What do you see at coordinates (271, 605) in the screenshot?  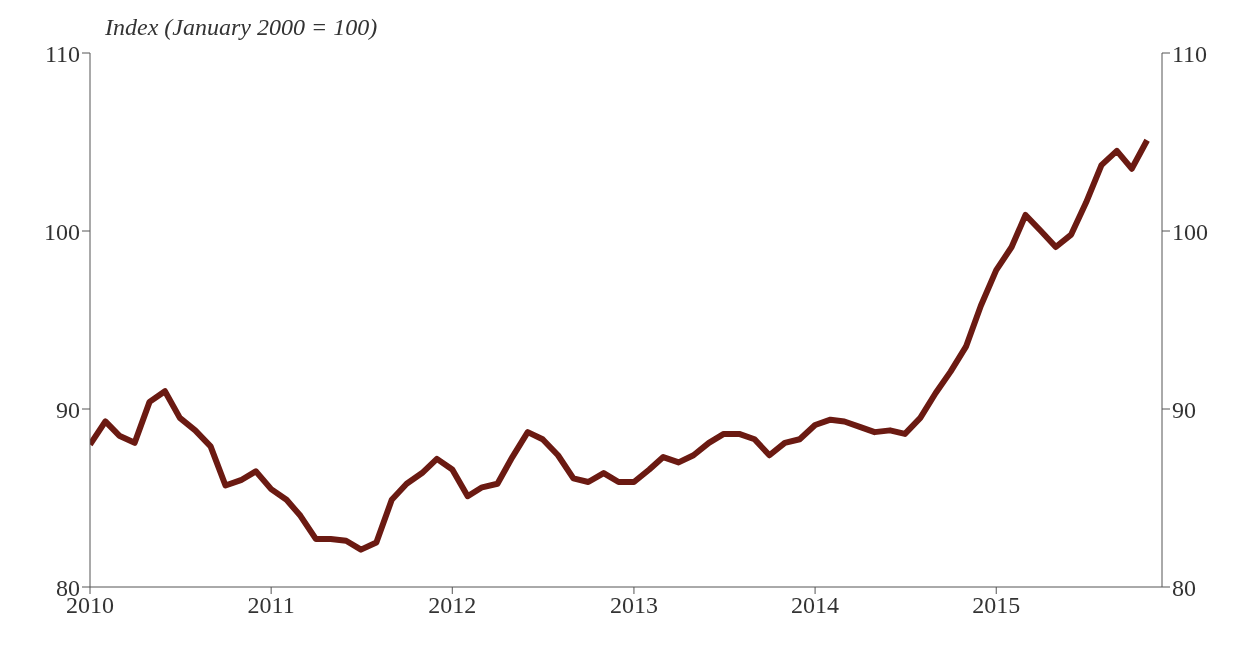 I see `x-tick-label: 2011` at bounding box center [271, 605].